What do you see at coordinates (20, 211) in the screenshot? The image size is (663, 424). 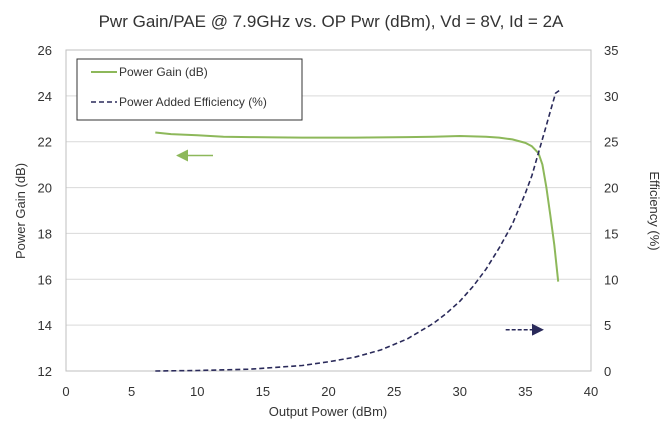 I see `y-axis-label: Power Gain (dB)` at bounding box center [20, 211].